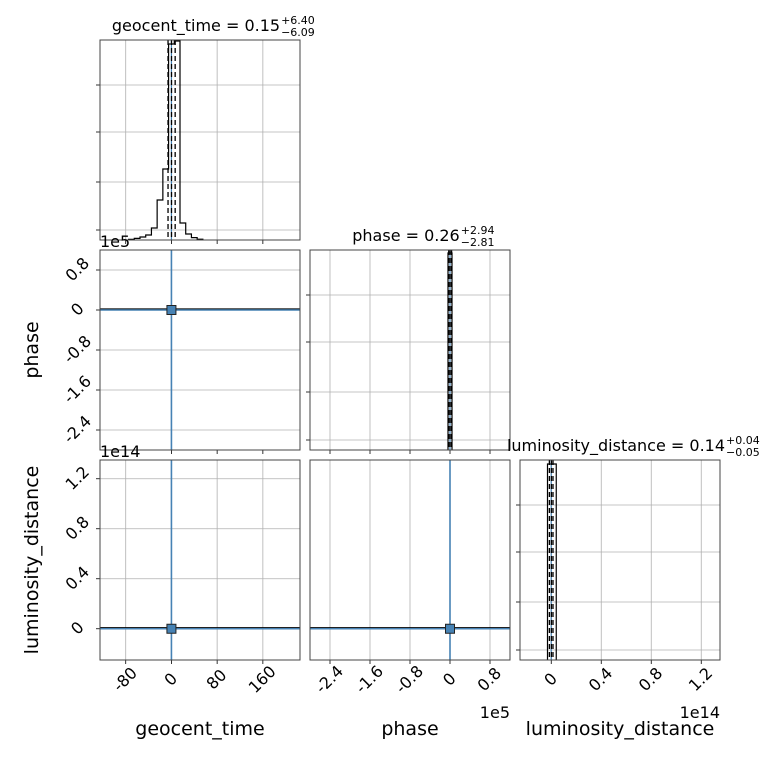 This screenshot has width=760, height=760. I want to click on y-tick-label: 1.2, so click(77, 477).